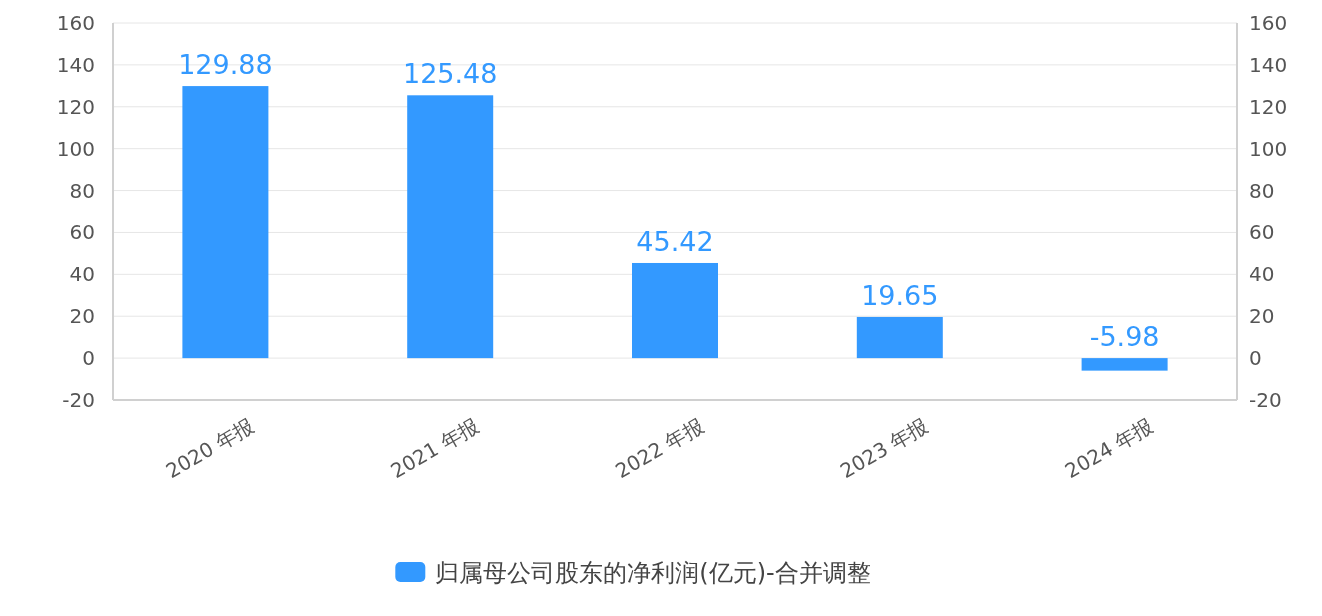  What do you see at coordinates (1265, 400) in the screenshot?
I see `y2-tick-label: -20` at bounding box center [1265, 400].